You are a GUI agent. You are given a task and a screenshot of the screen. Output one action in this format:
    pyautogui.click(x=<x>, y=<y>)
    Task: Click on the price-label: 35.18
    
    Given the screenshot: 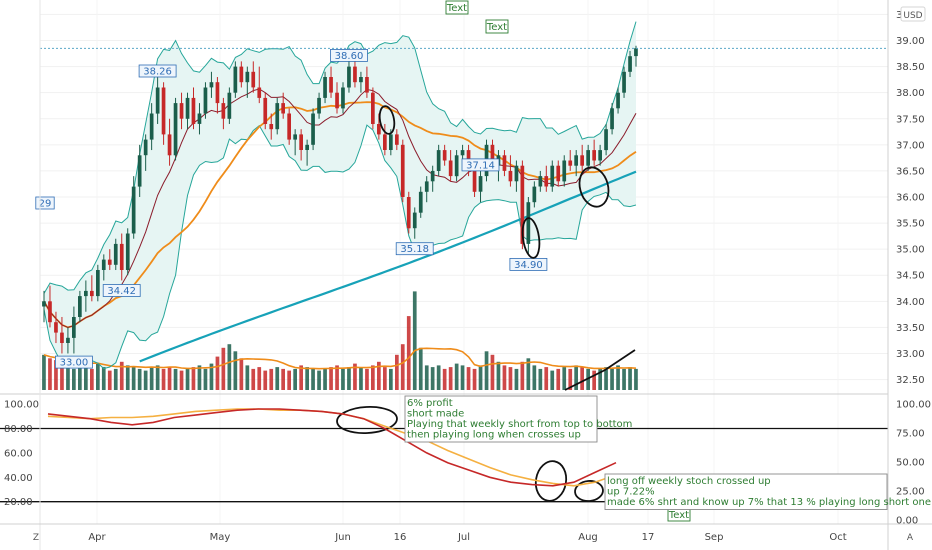 What is the action you would take?
    pyautogui.click(x=414, y=249)
    